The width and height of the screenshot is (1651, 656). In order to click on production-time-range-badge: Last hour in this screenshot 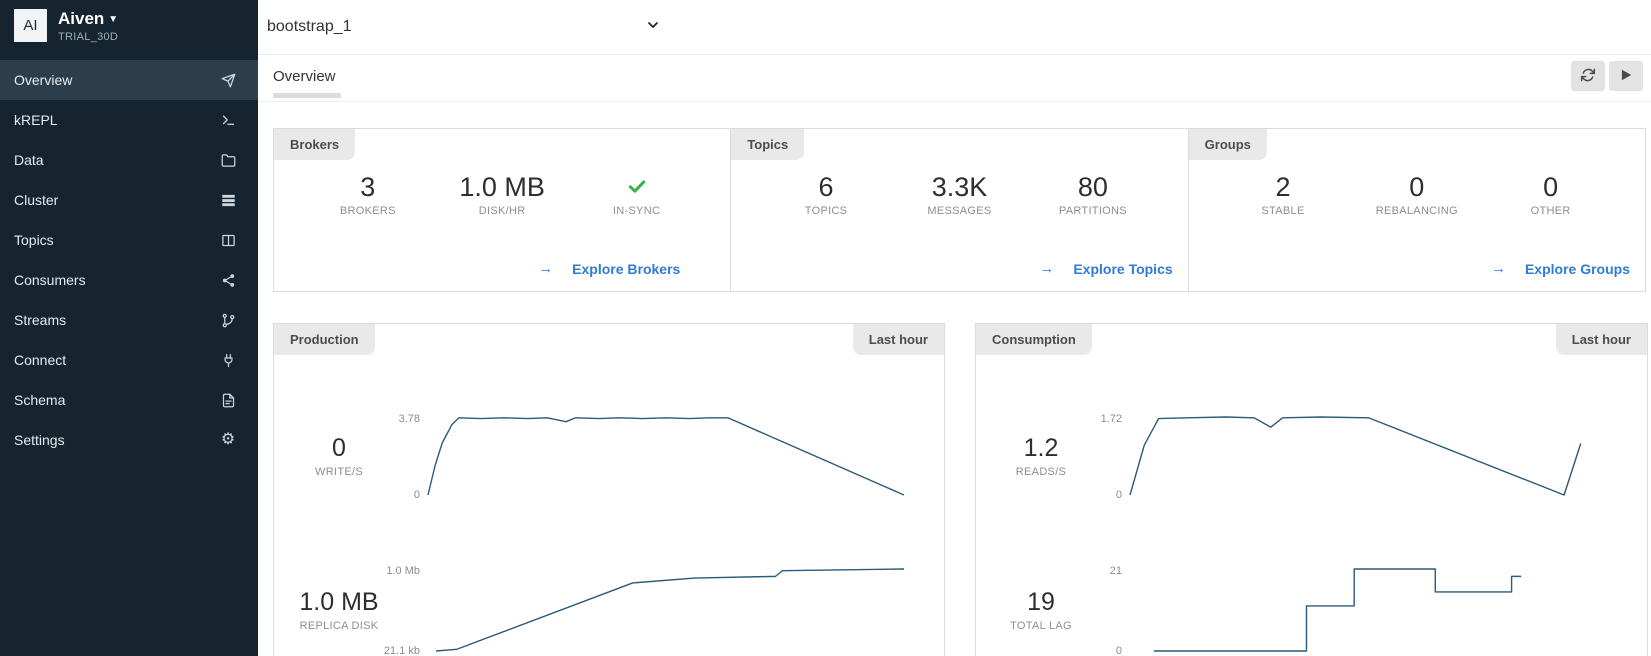, I will do `click(898, 339)`.